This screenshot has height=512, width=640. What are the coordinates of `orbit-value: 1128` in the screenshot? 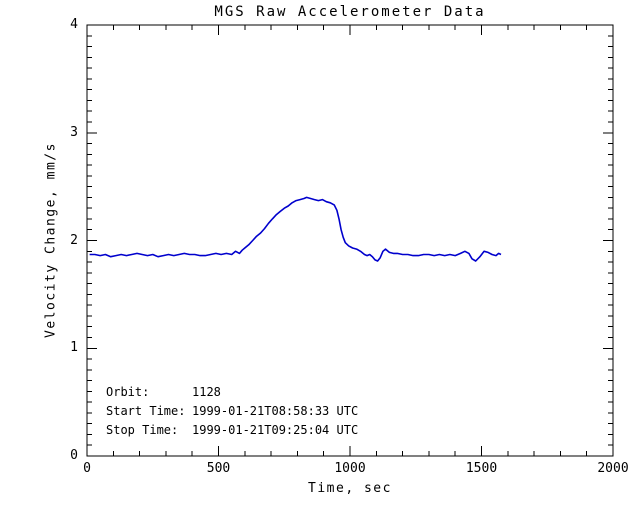 It's located at (206, 392).